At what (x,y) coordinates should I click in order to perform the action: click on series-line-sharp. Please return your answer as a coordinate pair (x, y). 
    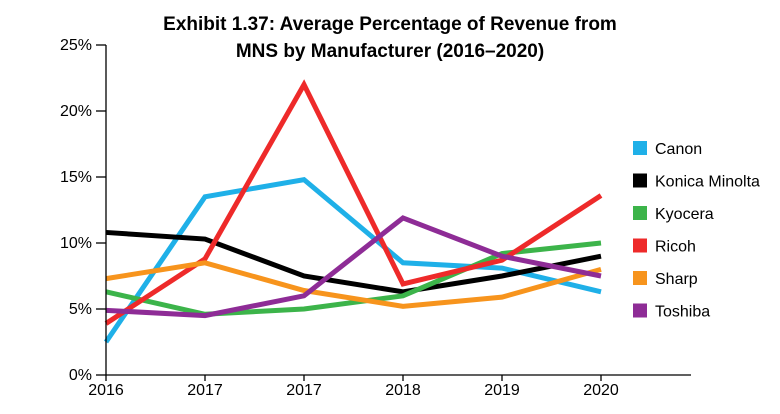
    Looking at the image, I should click on (353, 284).